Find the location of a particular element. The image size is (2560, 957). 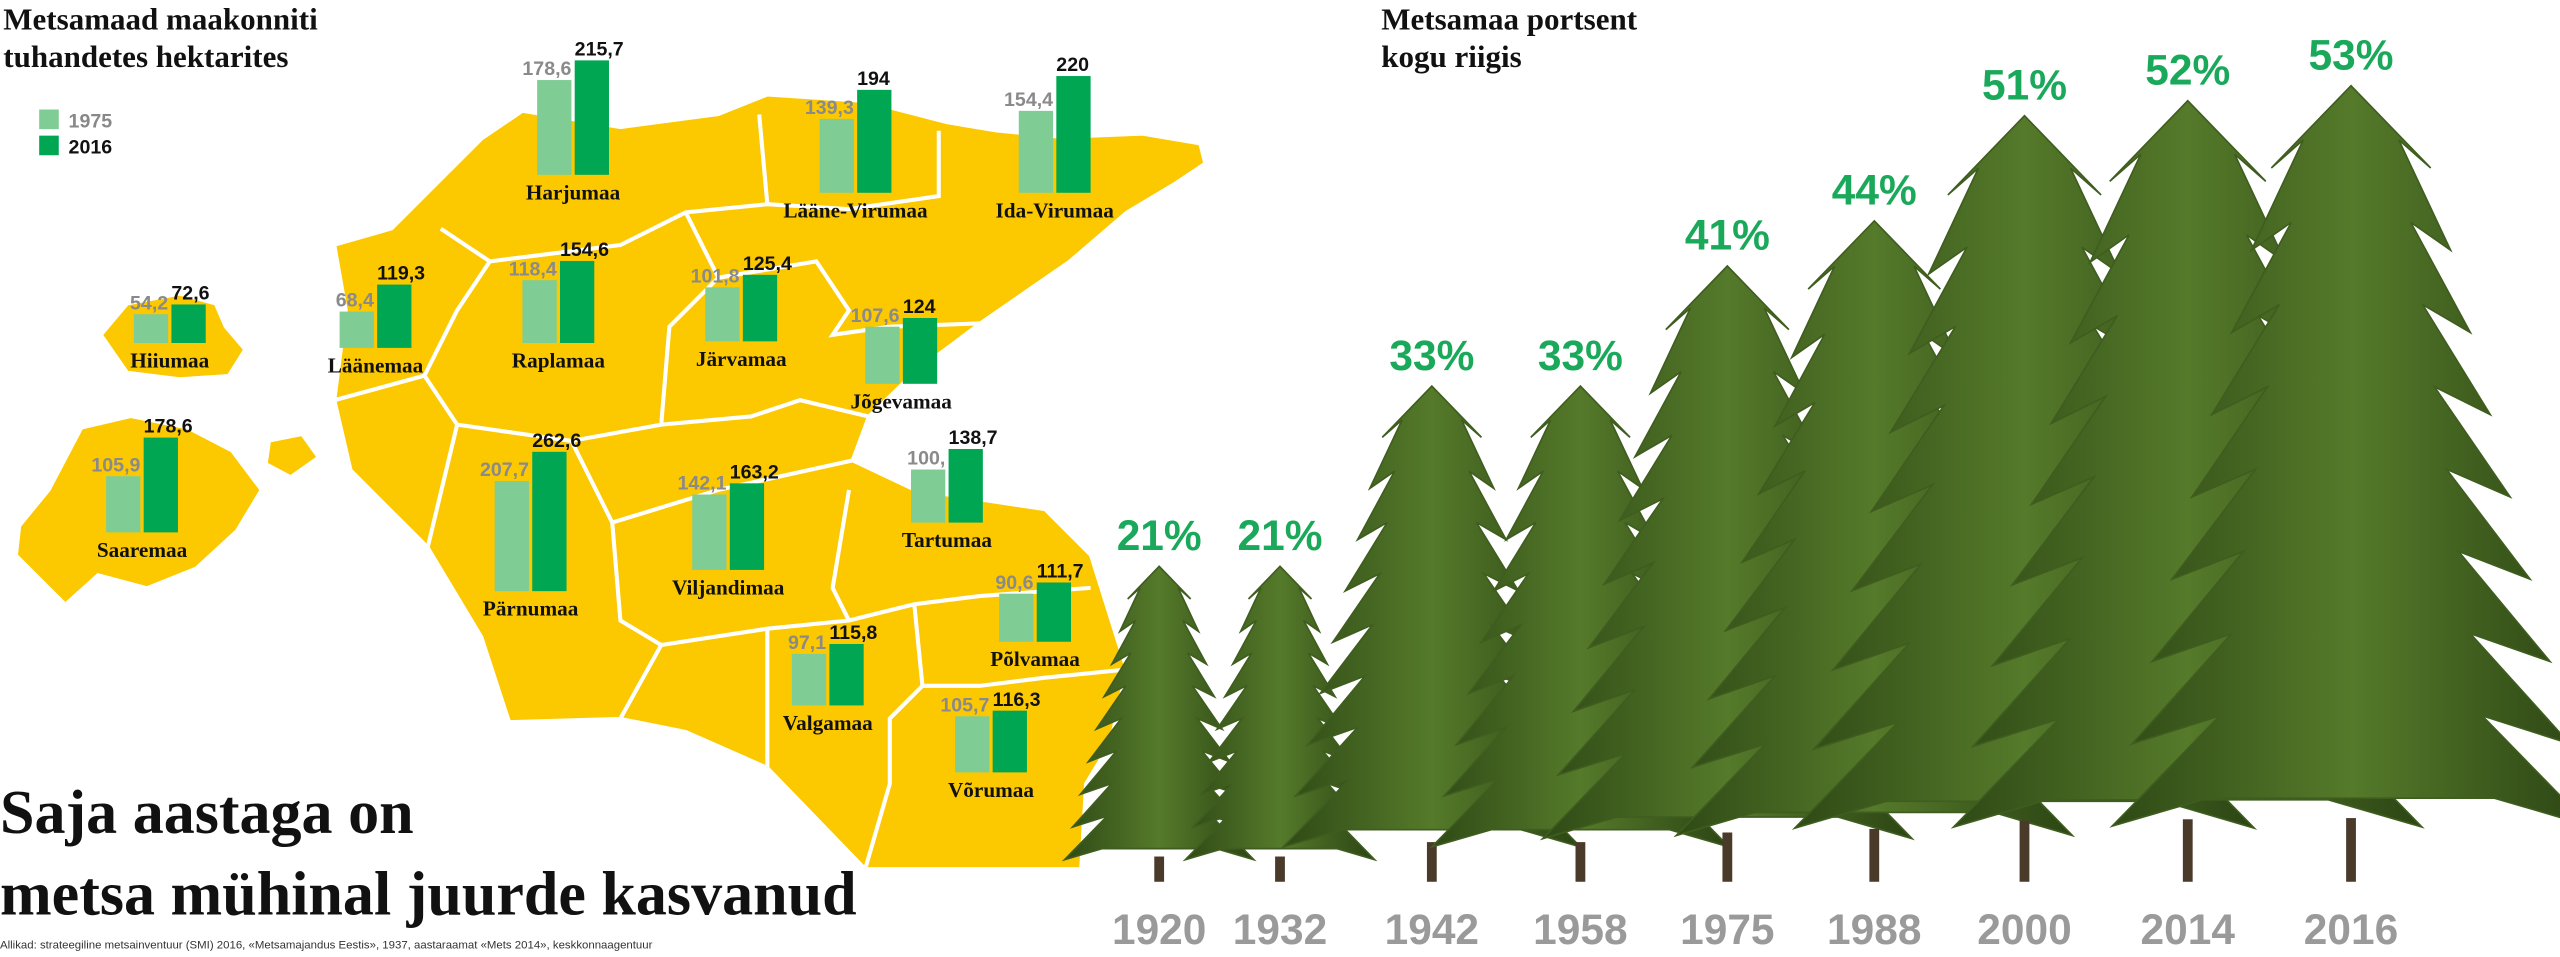

percent-label: 21% is located at coordinates (1159, 535).